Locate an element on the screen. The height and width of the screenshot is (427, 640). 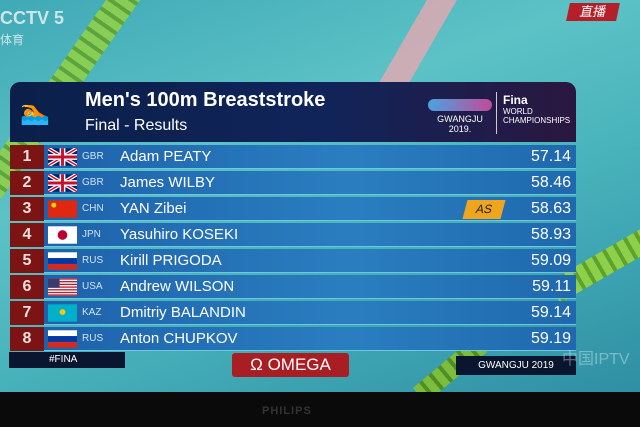
race-time: 58.93 is located at coordinates (550, 234).